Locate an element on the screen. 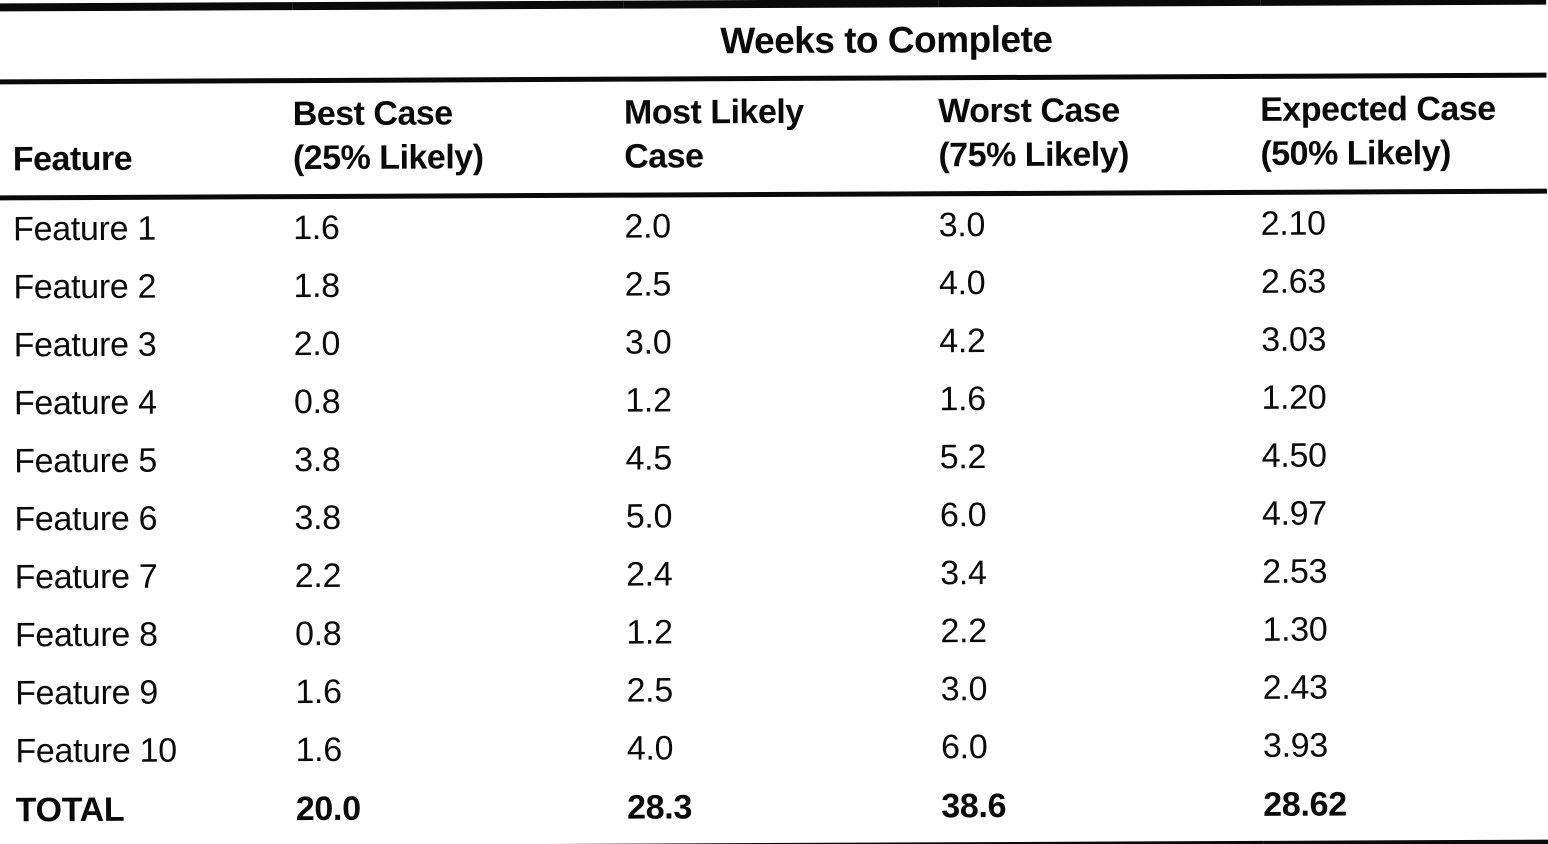  total-row: TOTAL 20.0 28.3 38.6 28.62 is located at coordinates (775, 809).